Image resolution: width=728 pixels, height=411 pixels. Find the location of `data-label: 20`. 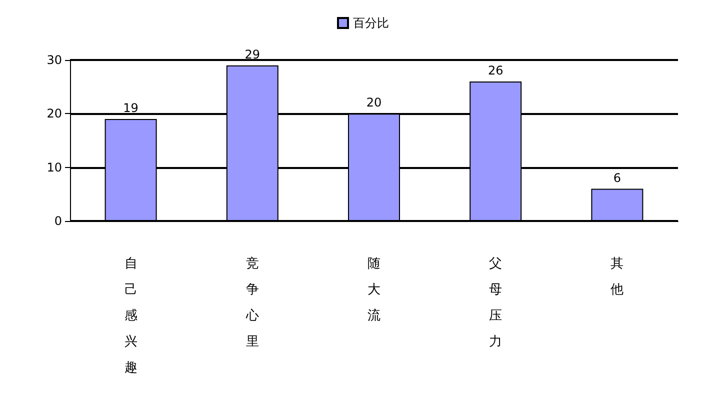

data-label: 20 is located at coordinates (374, 103).